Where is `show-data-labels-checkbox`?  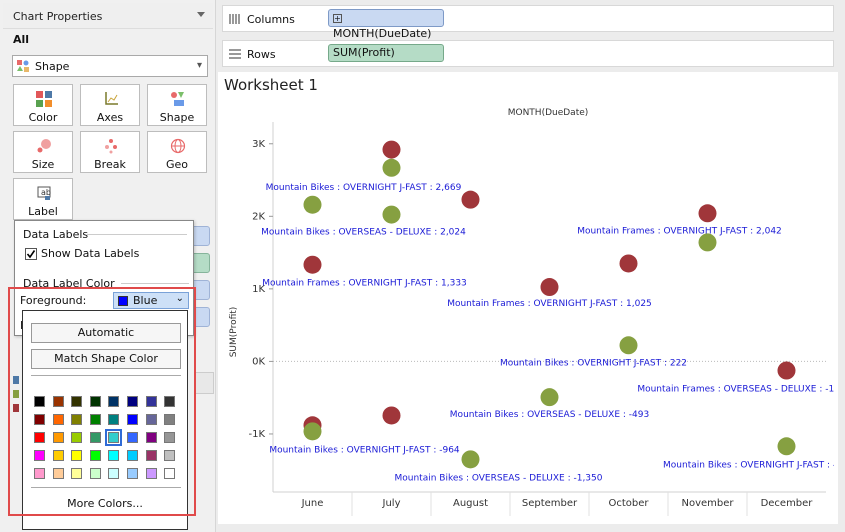
show-data-labels-checkbox is located at coordinates (31, 254).